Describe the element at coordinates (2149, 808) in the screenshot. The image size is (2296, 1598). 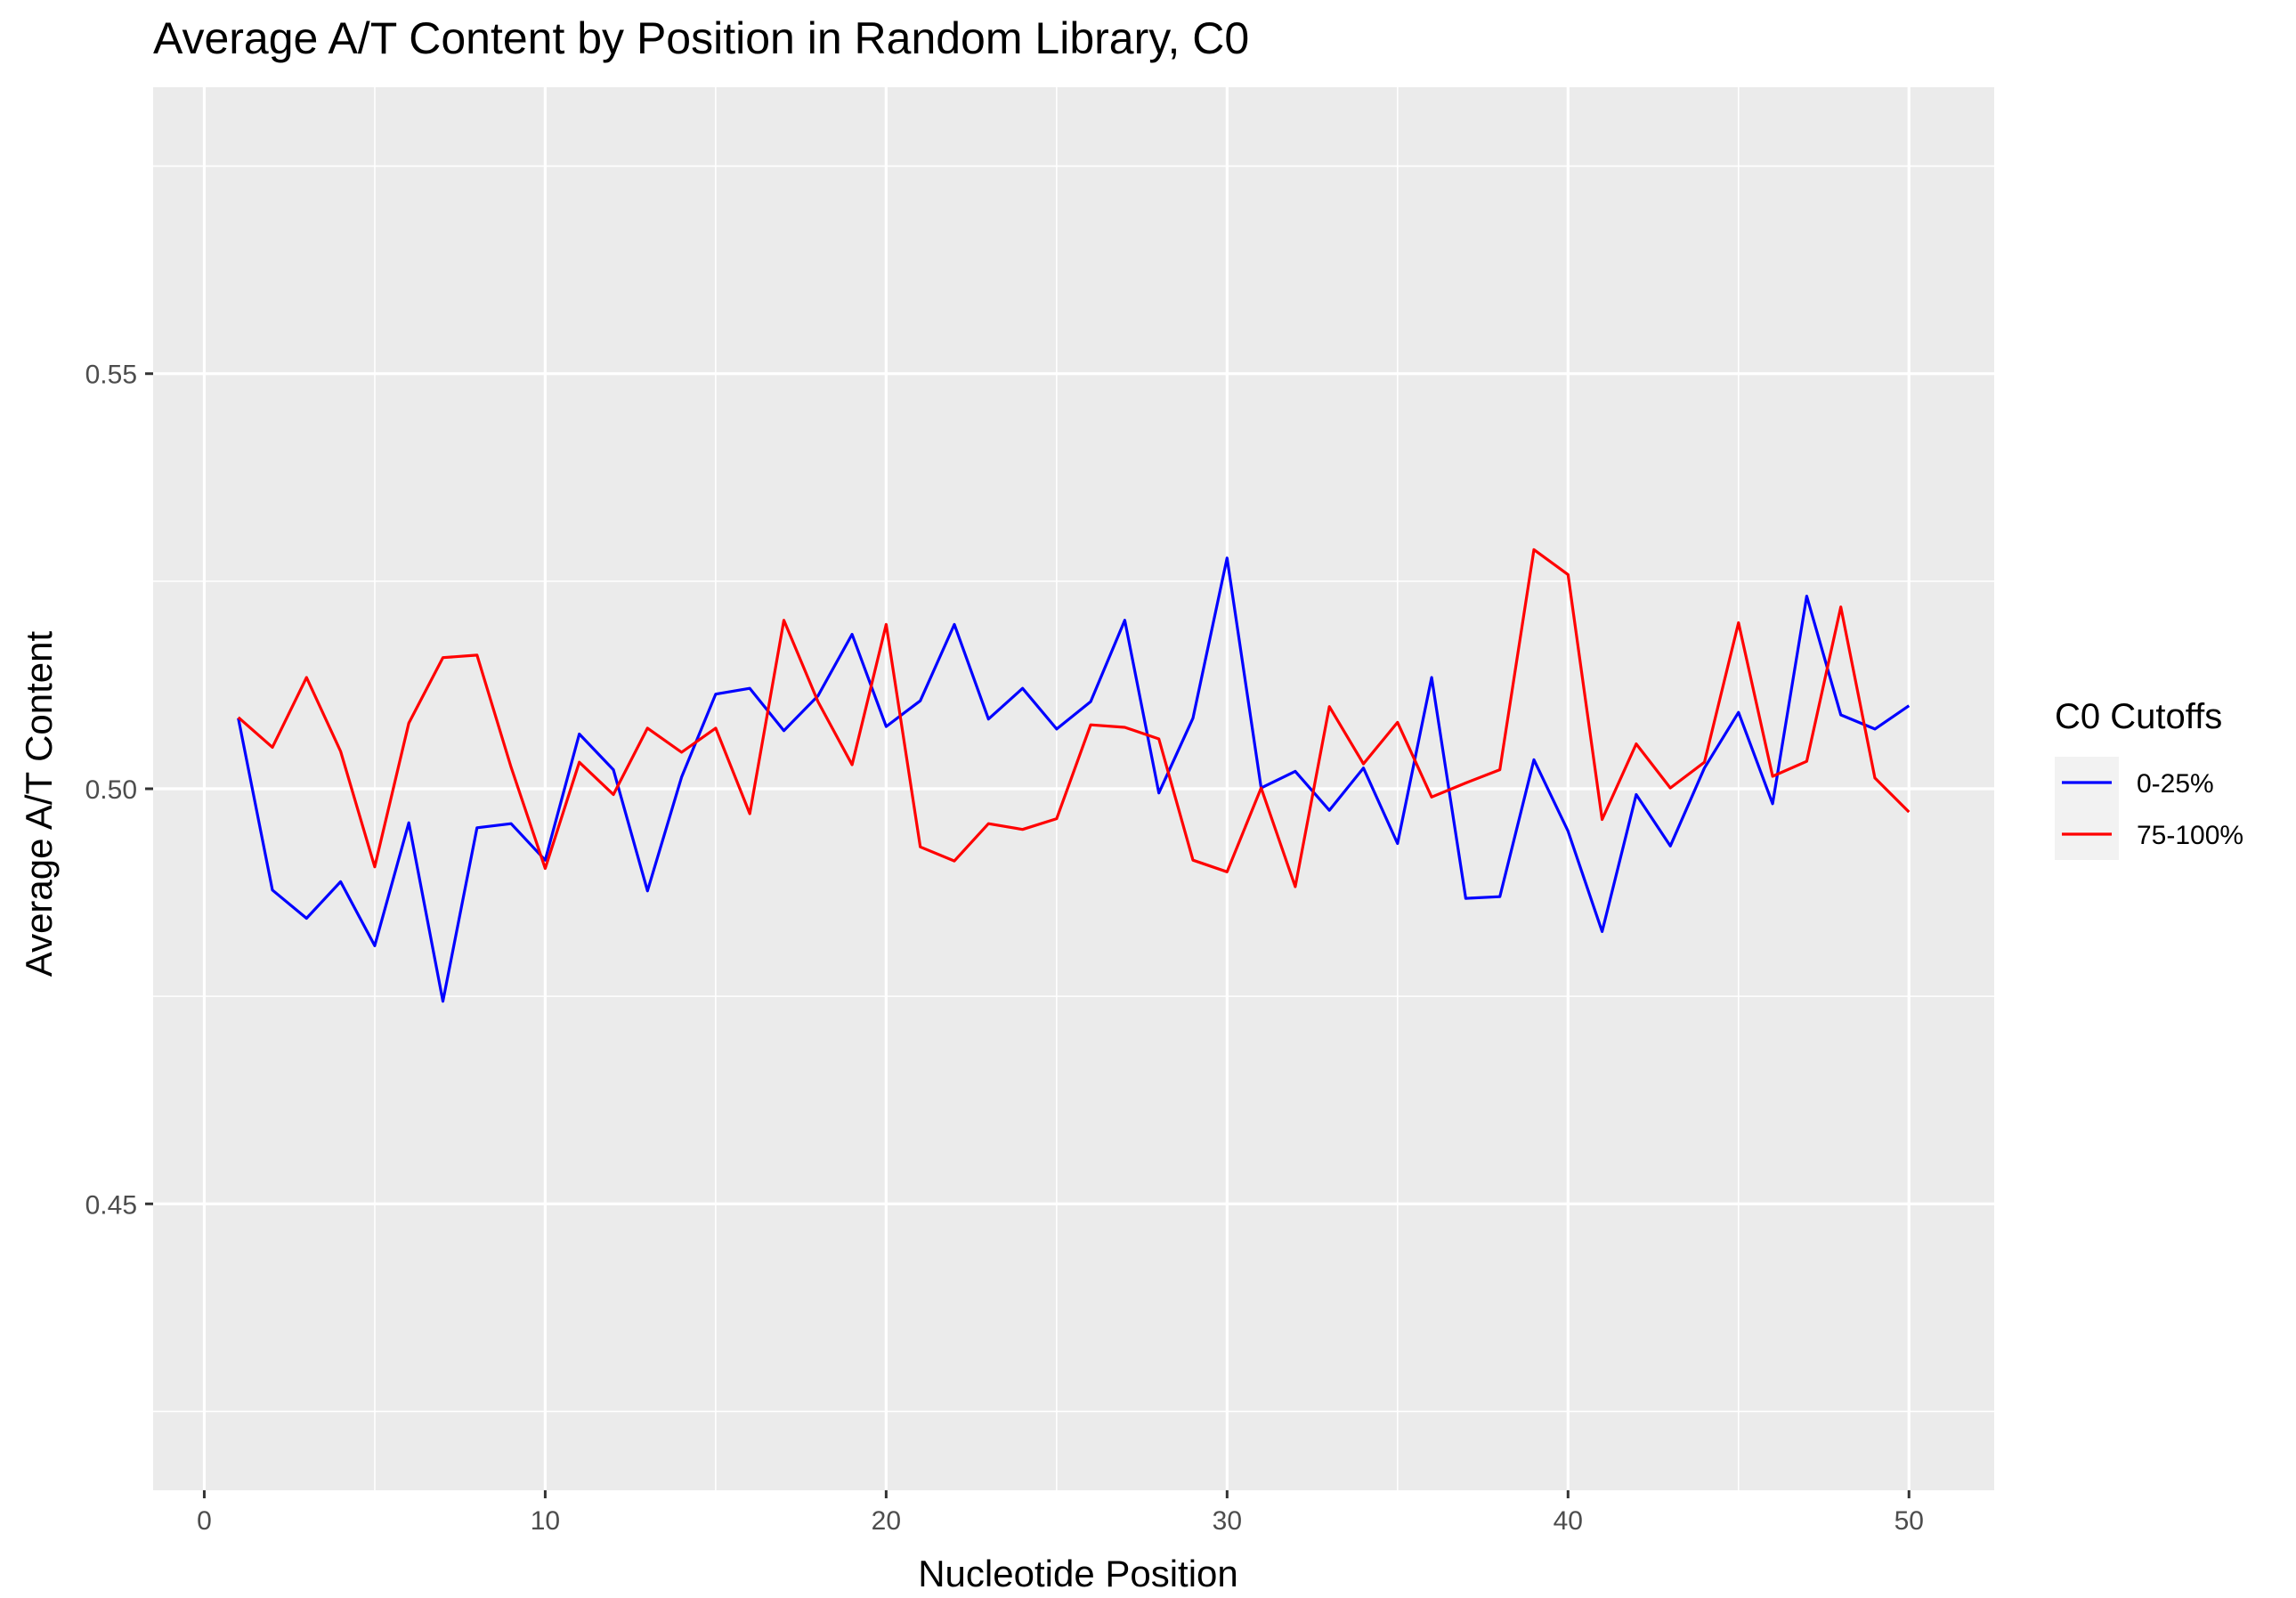
I see `legend: 0-25% 75-100%` at that location.